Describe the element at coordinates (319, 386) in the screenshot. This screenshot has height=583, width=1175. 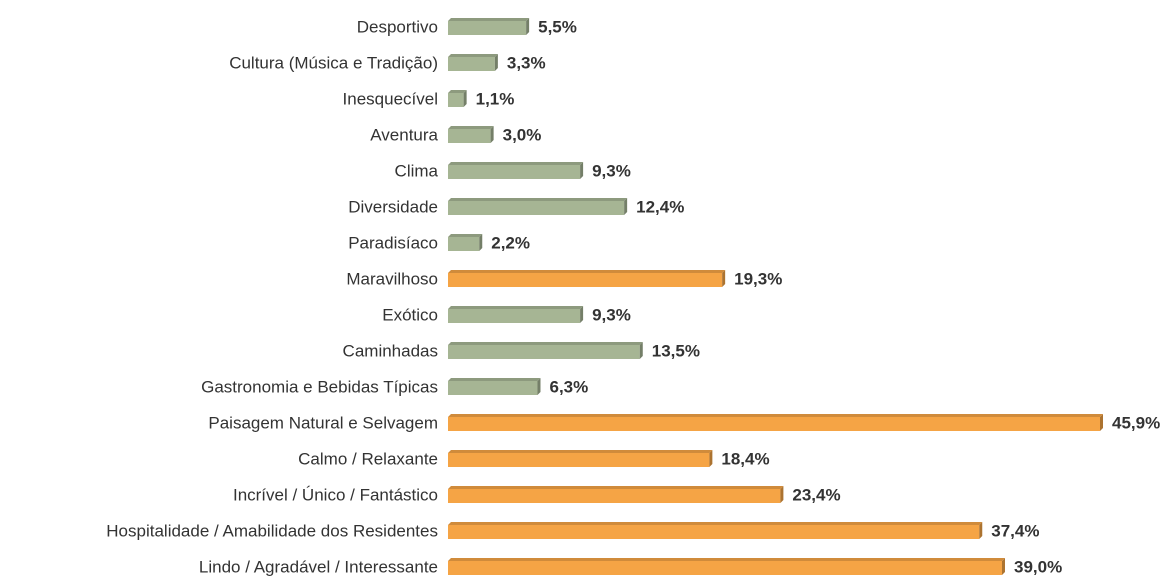
I see `category-label: Gastronomia e Bebidas Típicas` at that location.